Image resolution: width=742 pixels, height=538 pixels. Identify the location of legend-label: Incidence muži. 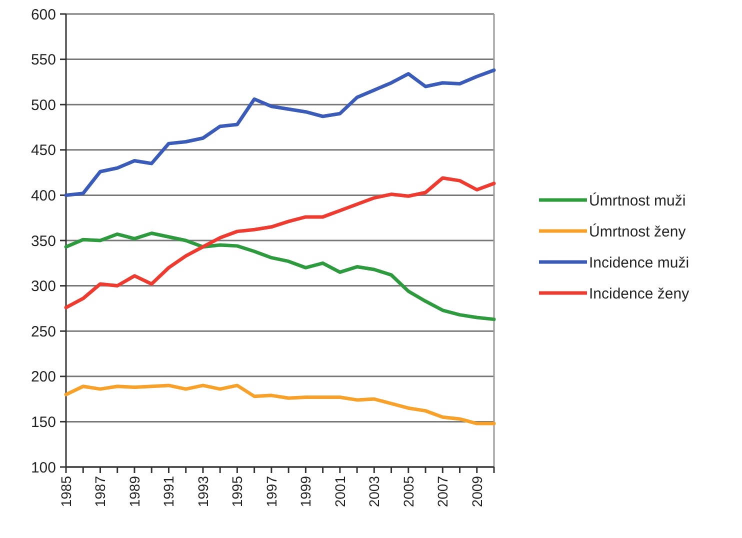
(639, 263).